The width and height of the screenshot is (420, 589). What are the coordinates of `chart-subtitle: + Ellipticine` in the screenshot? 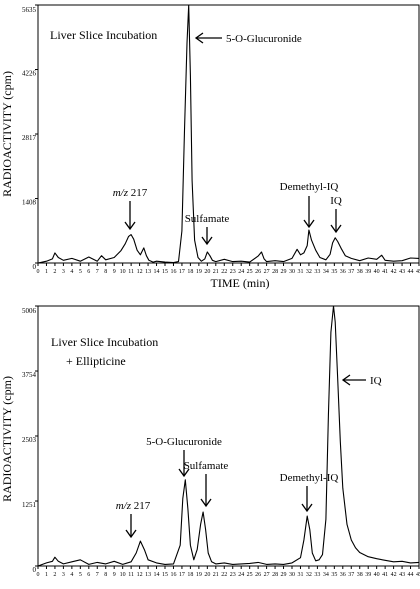 It's located at (96, 361).